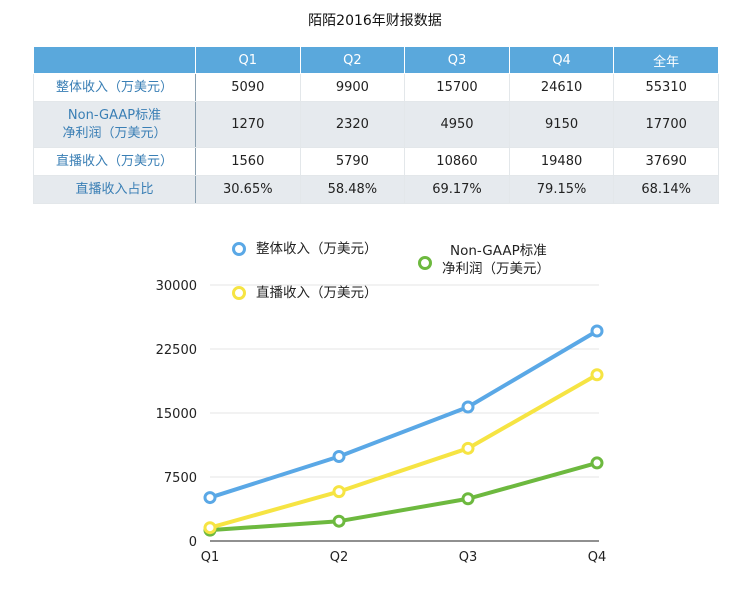 This screenshot has width=750, height=611. What do you see at coordinates (248, 60) in the screenshot?
I see `table-header-q1: Q1` at bounding box center [248, 60].